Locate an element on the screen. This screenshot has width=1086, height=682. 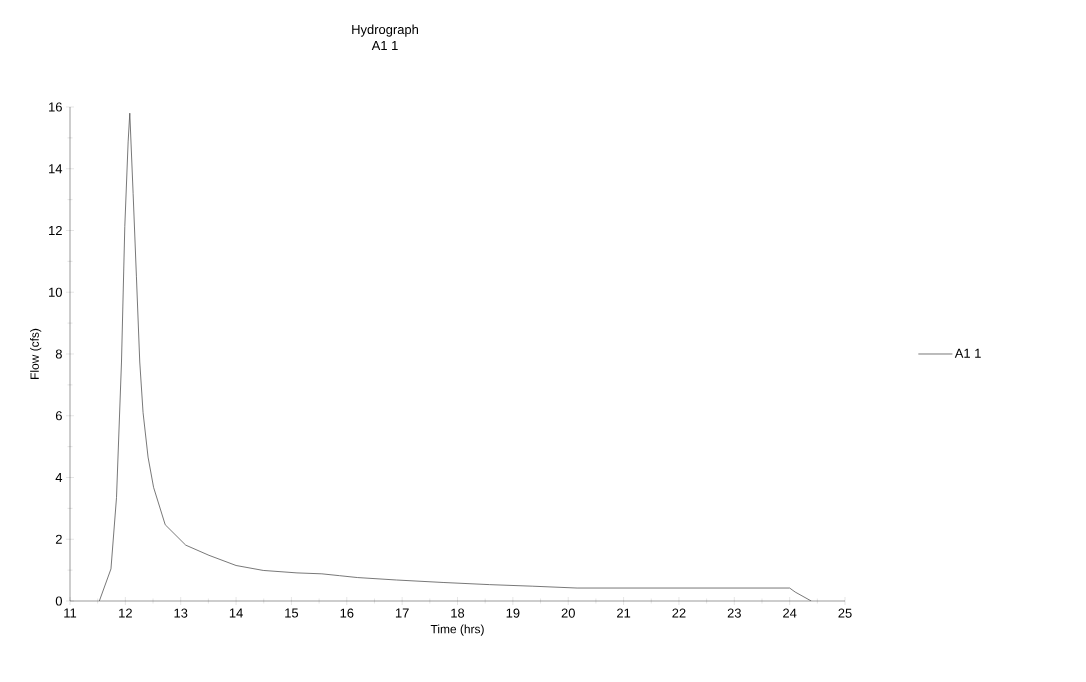
chart-title: Hydrograph is located at coordinates (385, 30).